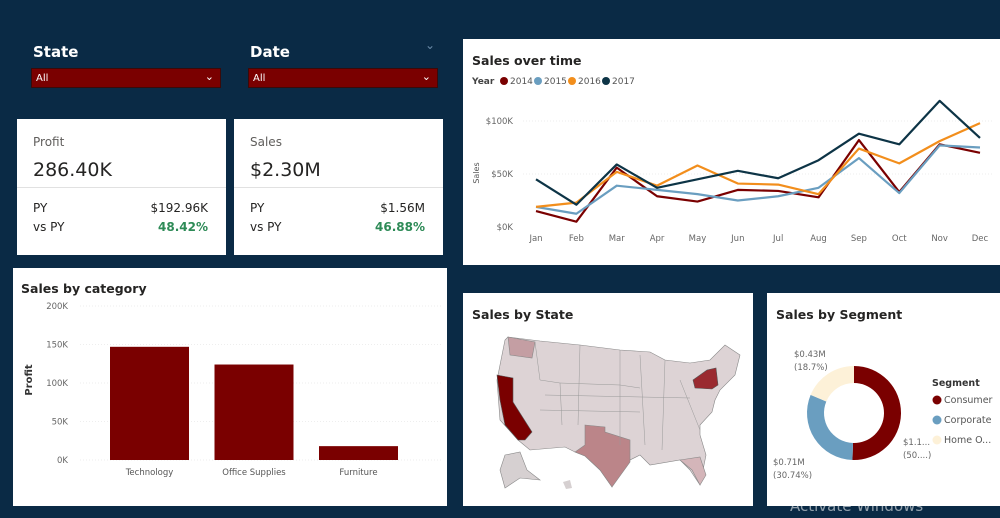 This screenshot has height=518, width=1000. What do you see at coordinates (777, 239) in the screenshot?
I see `x-tick-label: Jul` at bounding box center [777, 239].